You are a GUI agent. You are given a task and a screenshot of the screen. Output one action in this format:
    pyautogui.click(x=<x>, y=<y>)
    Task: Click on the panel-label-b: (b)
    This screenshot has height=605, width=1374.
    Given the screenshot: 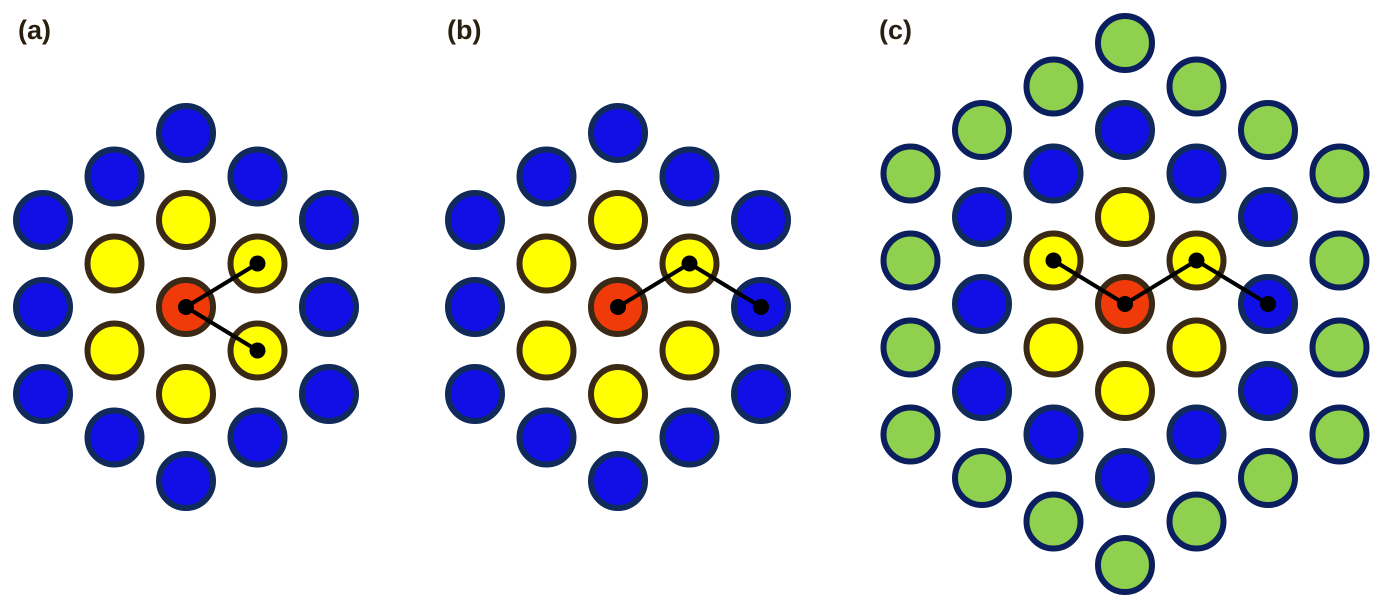 What is the action you would take?
    pyautogui.click(x=464, y=30)
    